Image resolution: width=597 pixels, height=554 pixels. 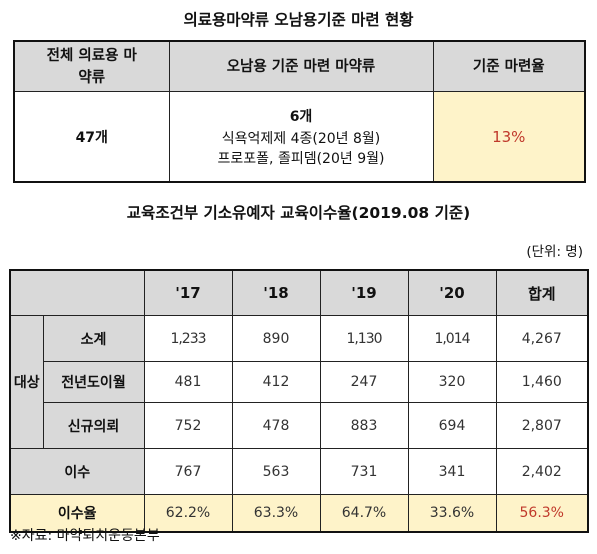 I want to click on cell-value: 320, so click(x=452, y=382).